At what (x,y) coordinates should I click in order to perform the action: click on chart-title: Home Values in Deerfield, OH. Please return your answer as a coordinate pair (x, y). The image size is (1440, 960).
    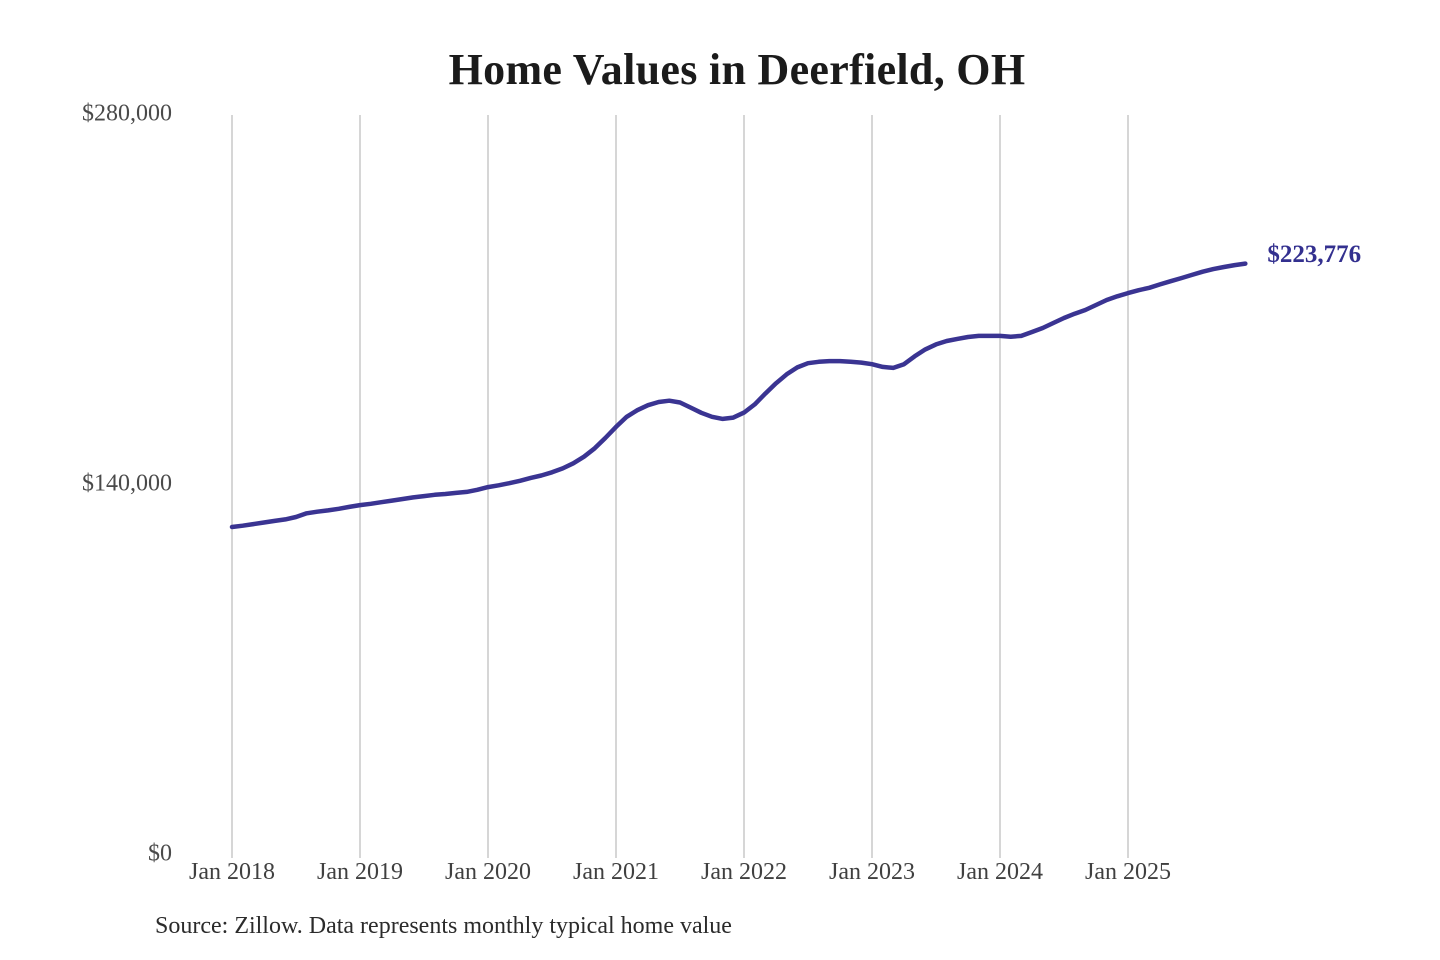
    Looking at the image, I should click on (737, 69).